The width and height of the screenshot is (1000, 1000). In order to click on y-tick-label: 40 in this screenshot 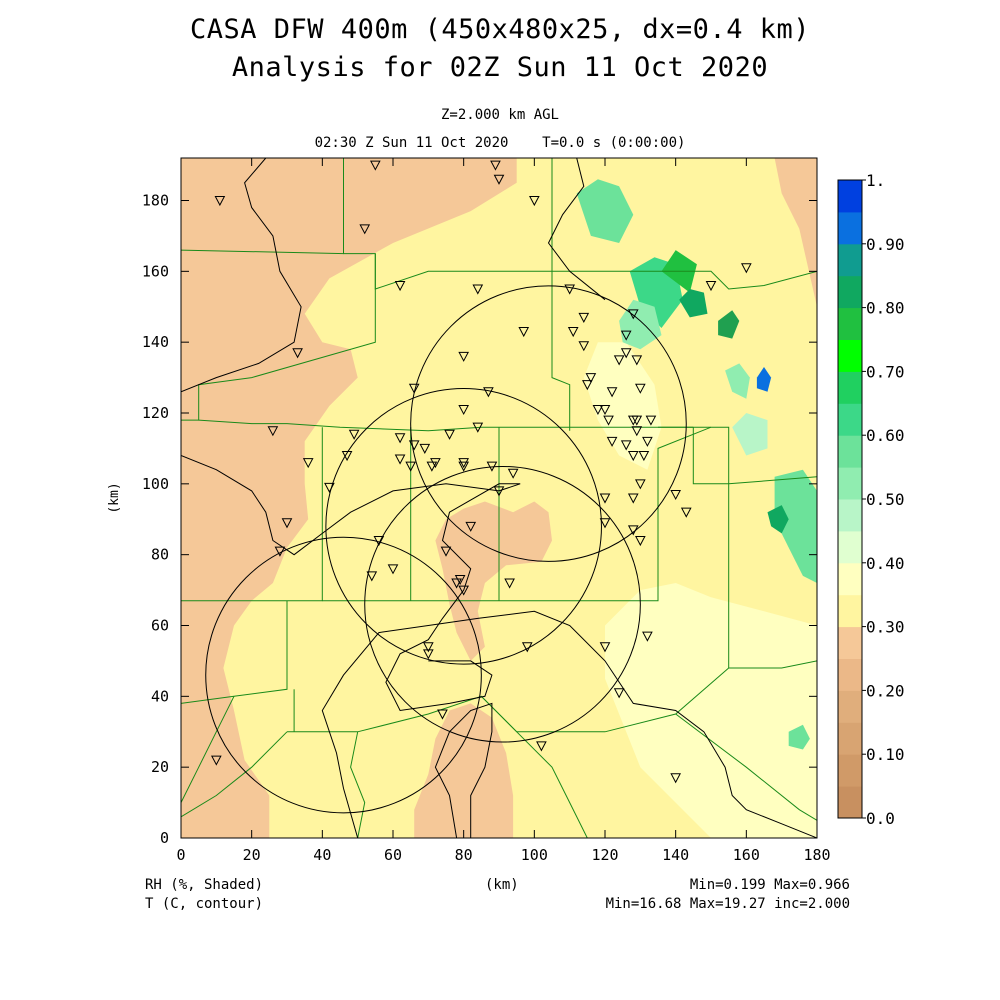, I will do `click(160, 696)`.